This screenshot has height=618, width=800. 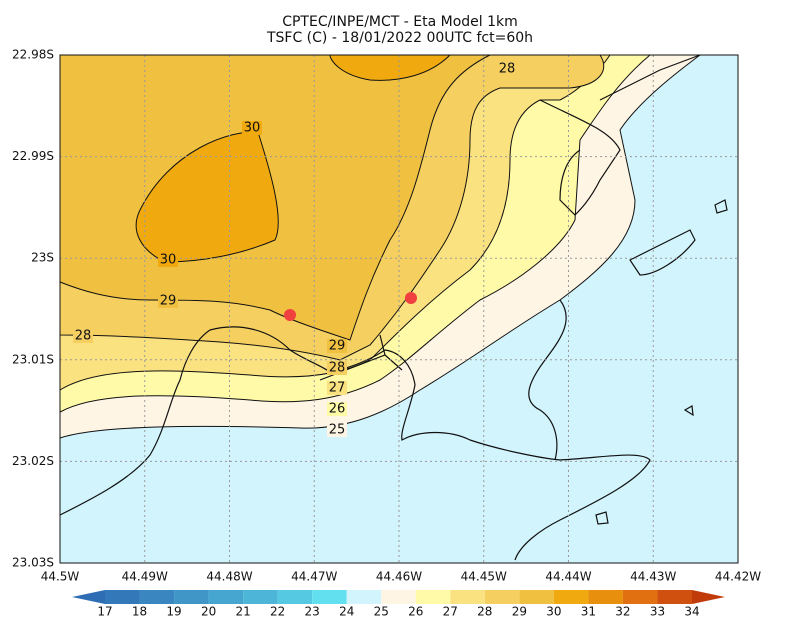 What do you see at coordinates (33, 461) in the screenshot?
I see `y-tick-label: 23.02S` at bounding box center [33, 461].